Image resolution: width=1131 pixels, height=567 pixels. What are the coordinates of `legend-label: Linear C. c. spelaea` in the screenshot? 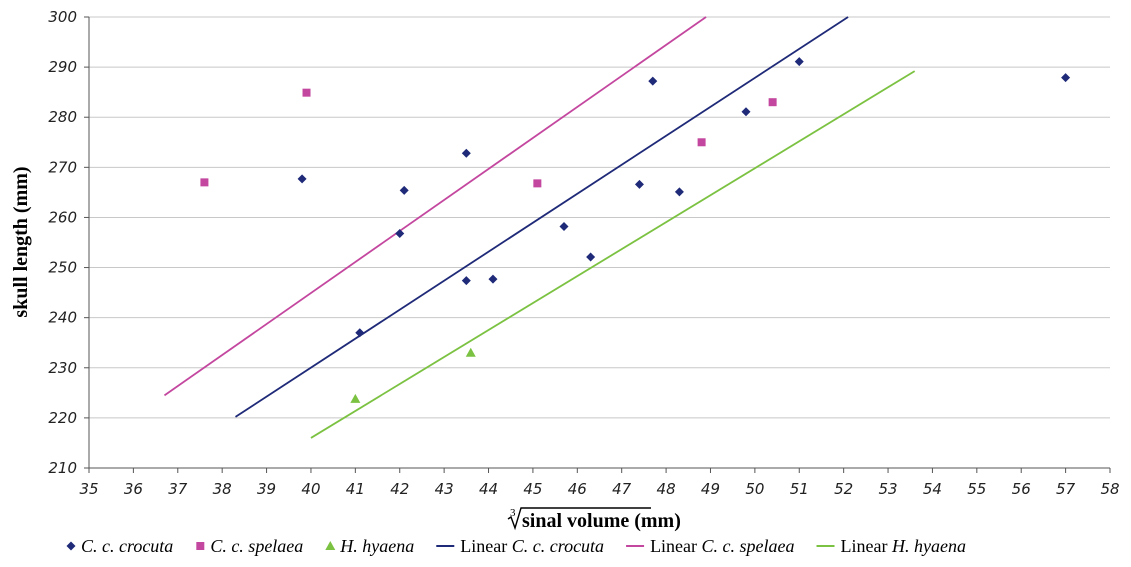 It's located at (722, 546).